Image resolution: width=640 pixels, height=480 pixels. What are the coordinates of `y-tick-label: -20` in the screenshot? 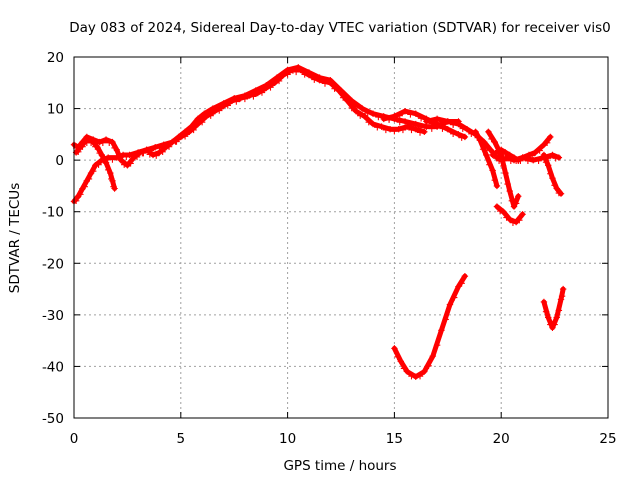 It's located at (53, 264).